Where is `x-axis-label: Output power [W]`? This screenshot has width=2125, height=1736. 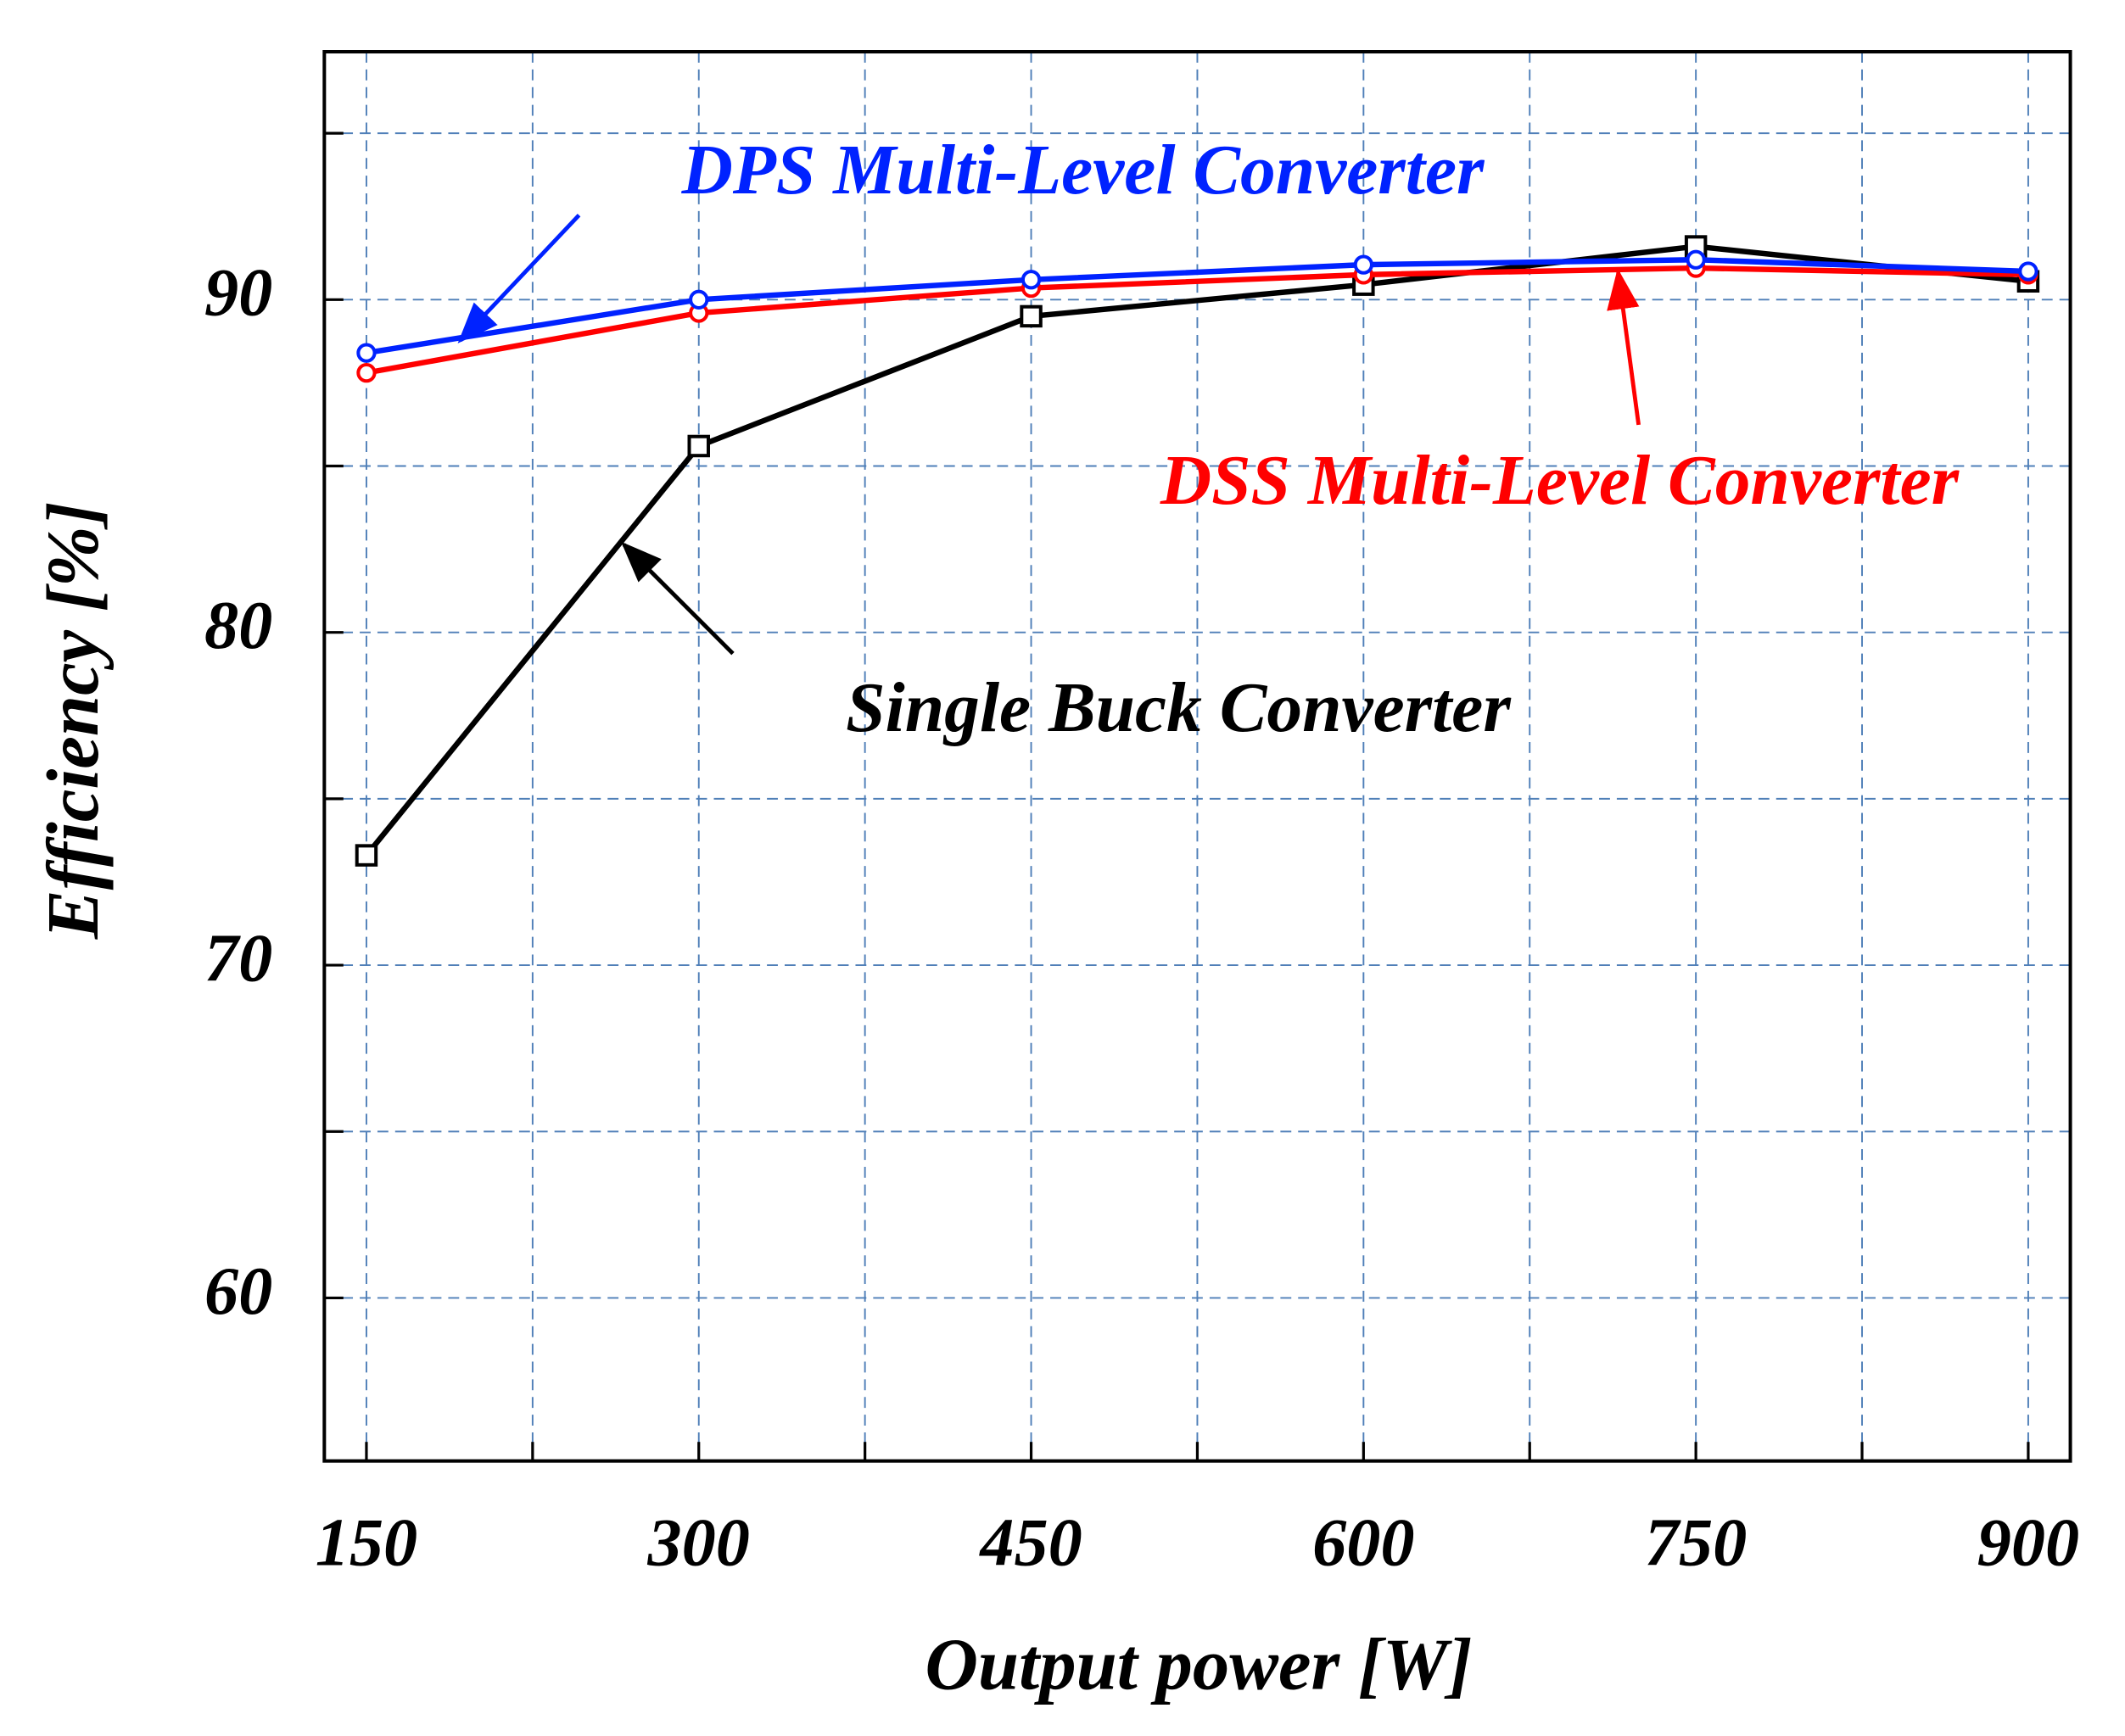 x-axis-label: Output power [W] is located at coordinates (1198, 1664).